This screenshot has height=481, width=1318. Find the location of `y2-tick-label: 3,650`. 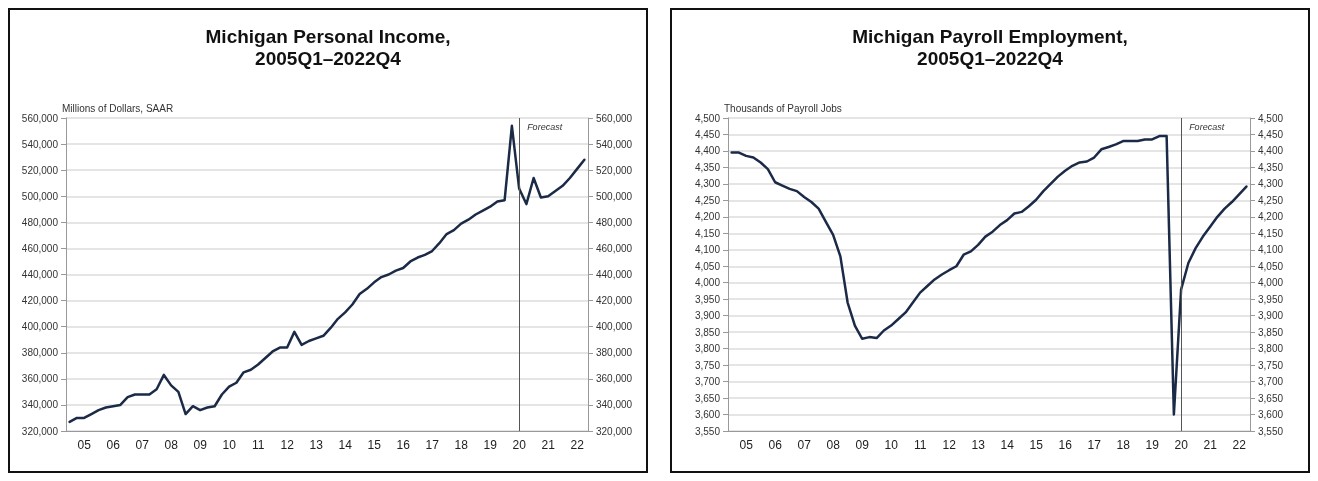

y2-tick-label: 3,650 is located at coordinates (1271, 398).